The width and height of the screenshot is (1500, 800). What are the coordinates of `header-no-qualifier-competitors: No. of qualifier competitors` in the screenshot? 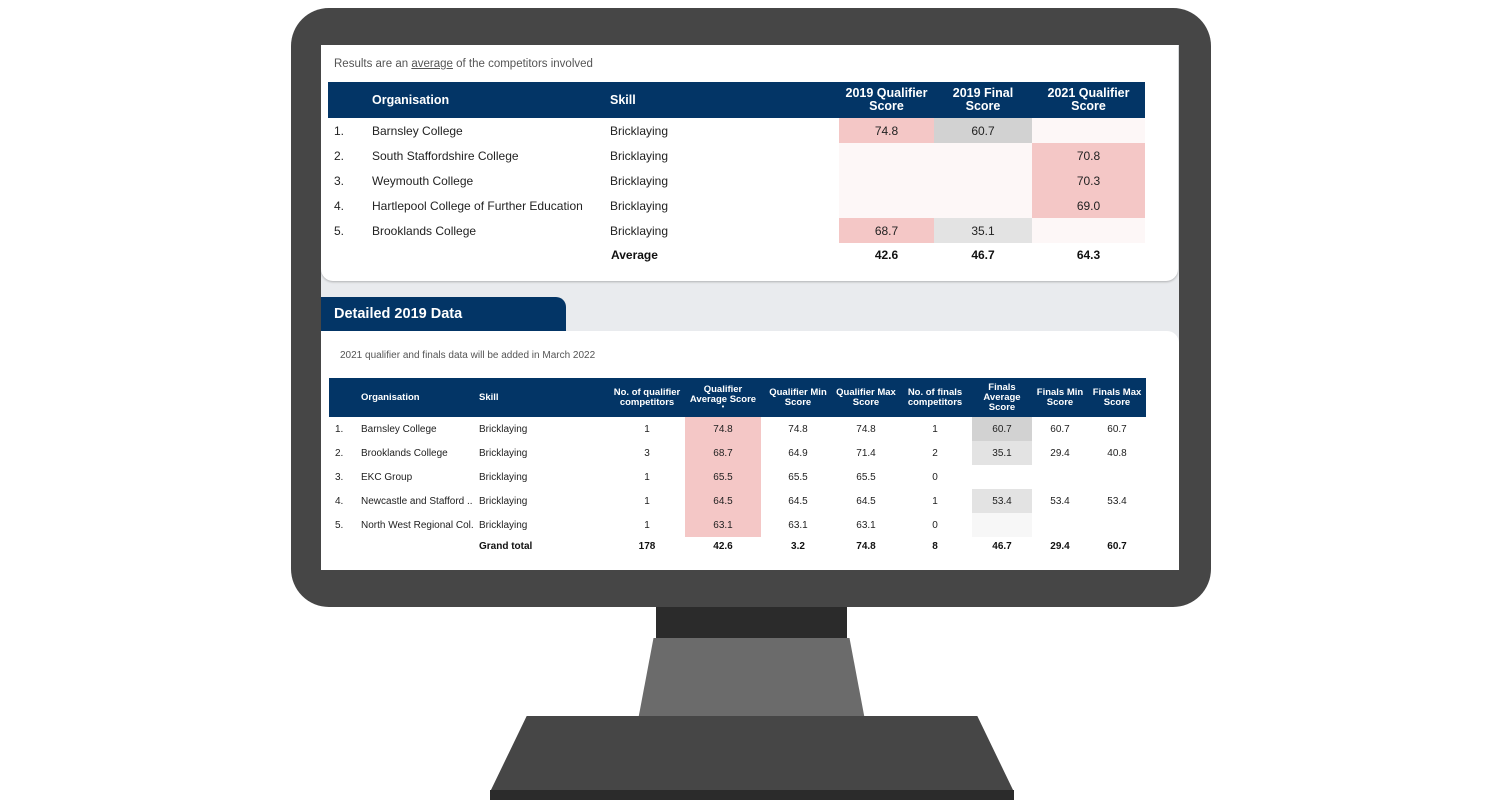 It's located at (647, 397).